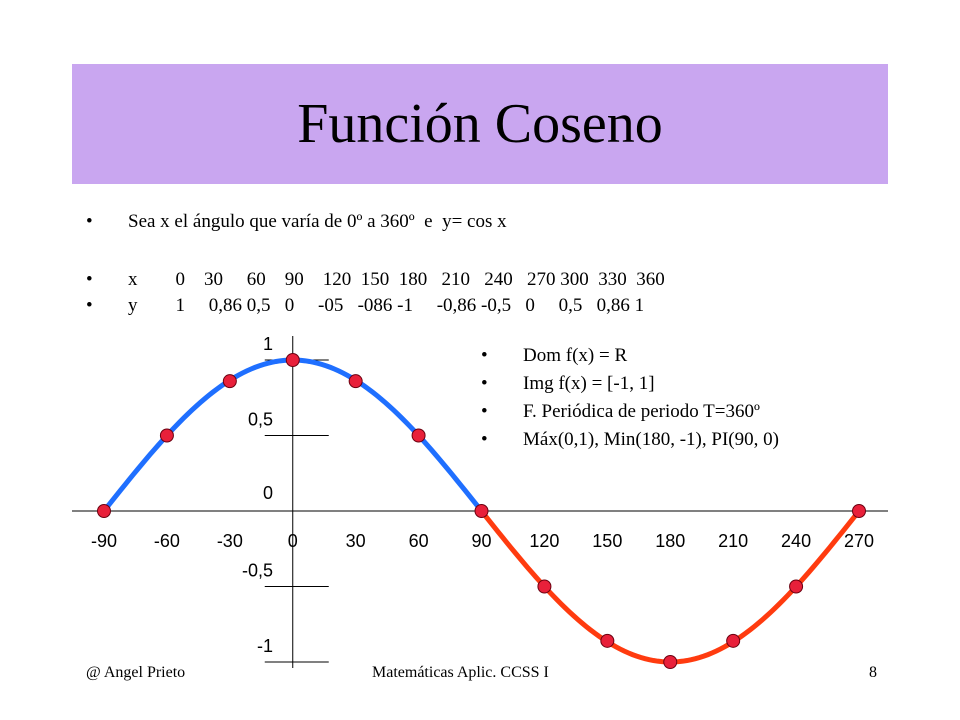  What do you see at coordinates (419, 541) in the screenshot?
I see `x-tick-label: 60` at bounding box center [419, 541].